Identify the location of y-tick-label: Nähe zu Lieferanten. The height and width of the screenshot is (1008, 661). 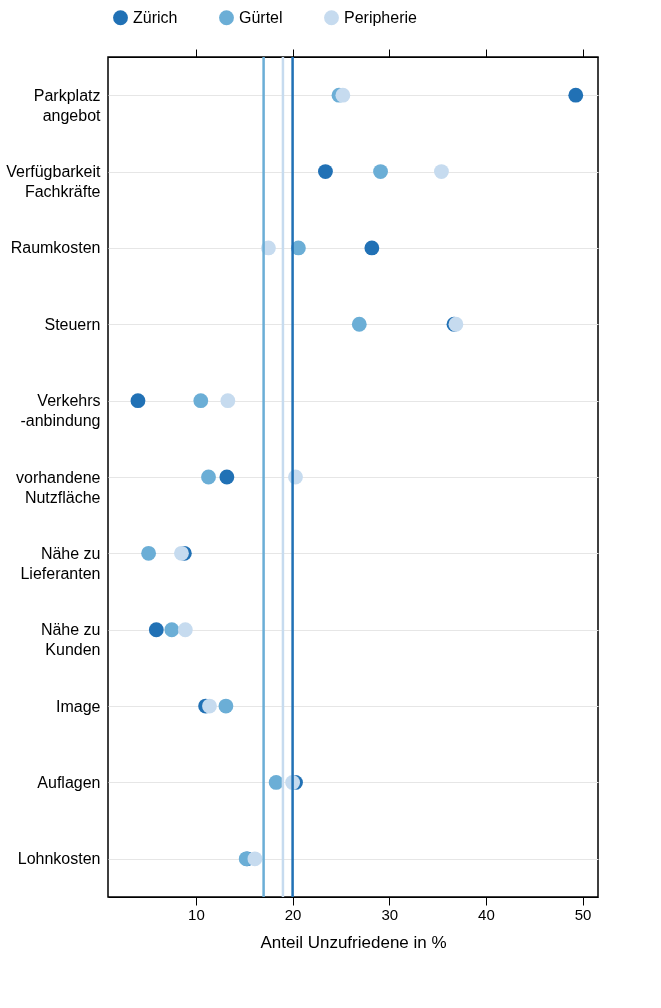
(60, 563).